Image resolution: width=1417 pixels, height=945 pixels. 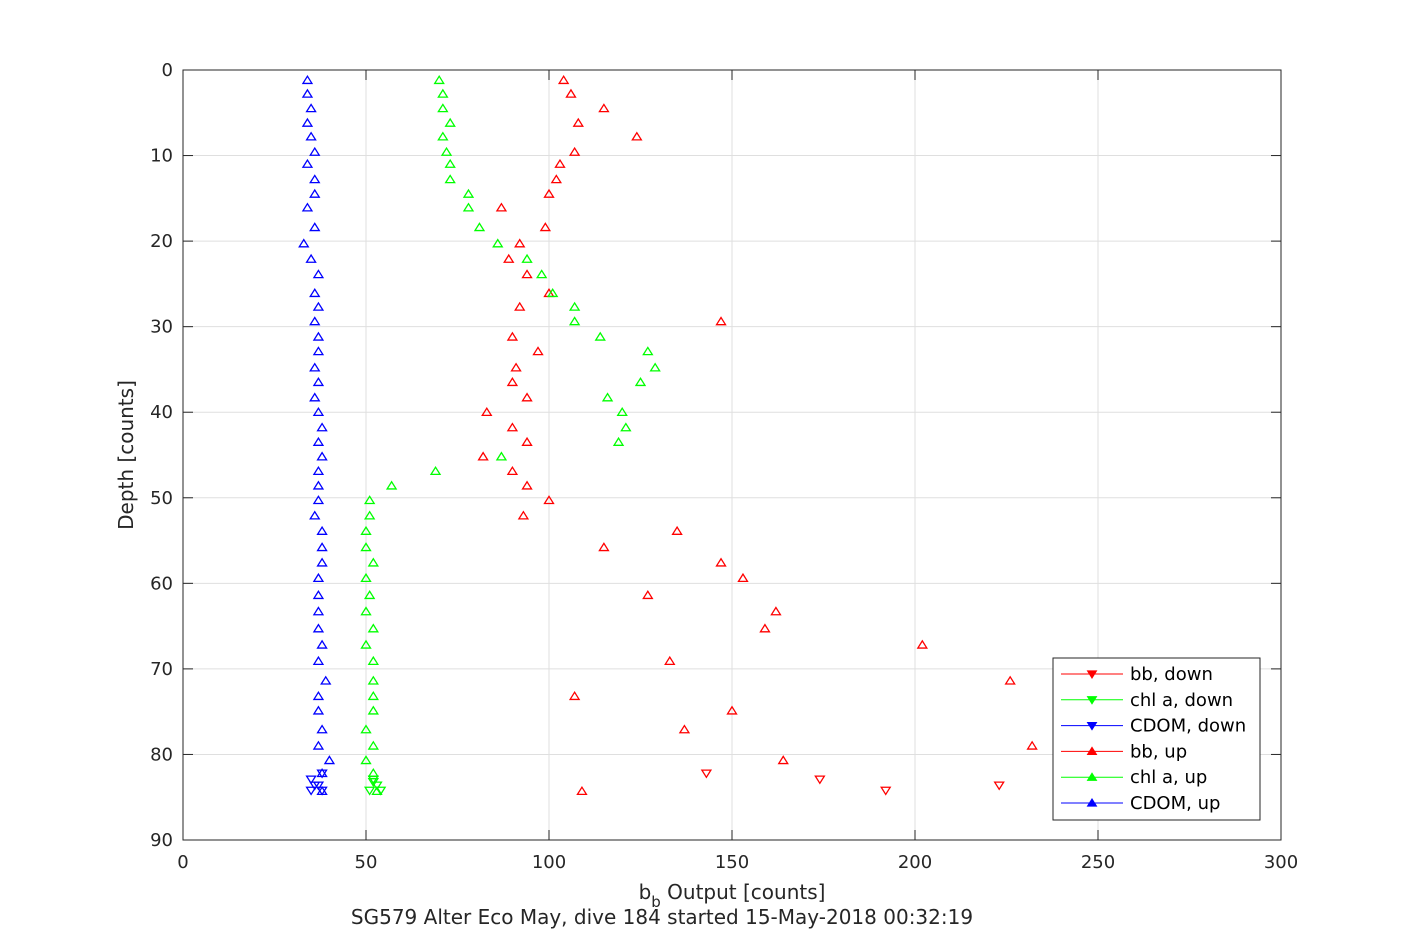 I want to click on x-tick-label: 50, so click(x=366, y=862).